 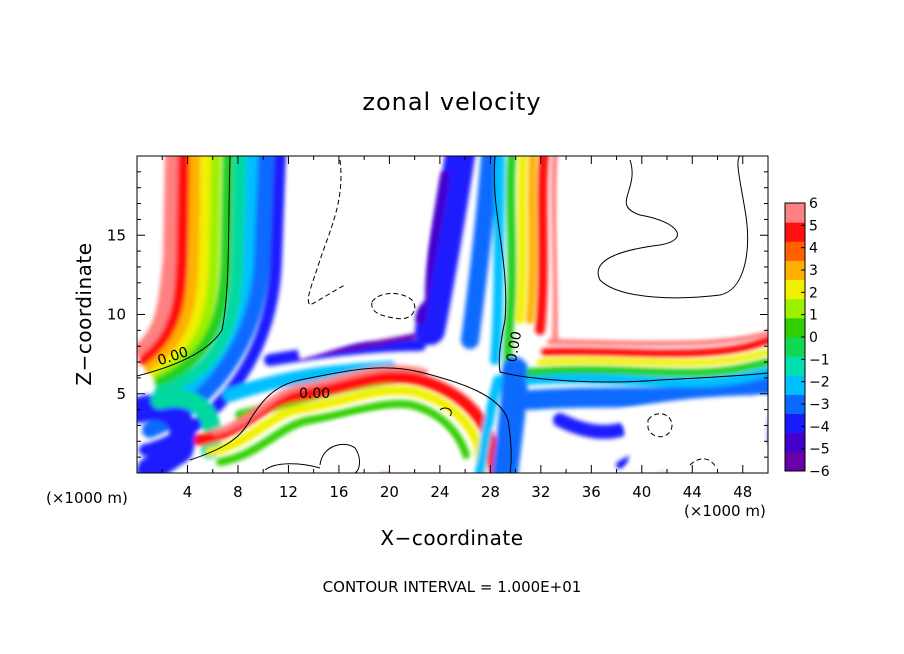 I want to click on contour-zero-mid, so click(x=350, y=420).